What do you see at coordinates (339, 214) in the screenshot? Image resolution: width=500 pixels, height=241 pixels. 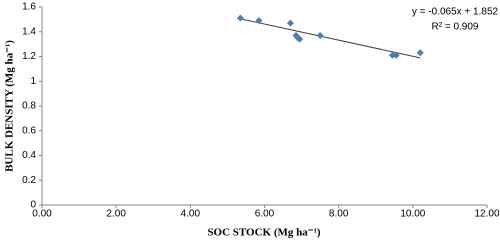 I see `x-tick-label: 8.00` at bounding box center [339, 214].